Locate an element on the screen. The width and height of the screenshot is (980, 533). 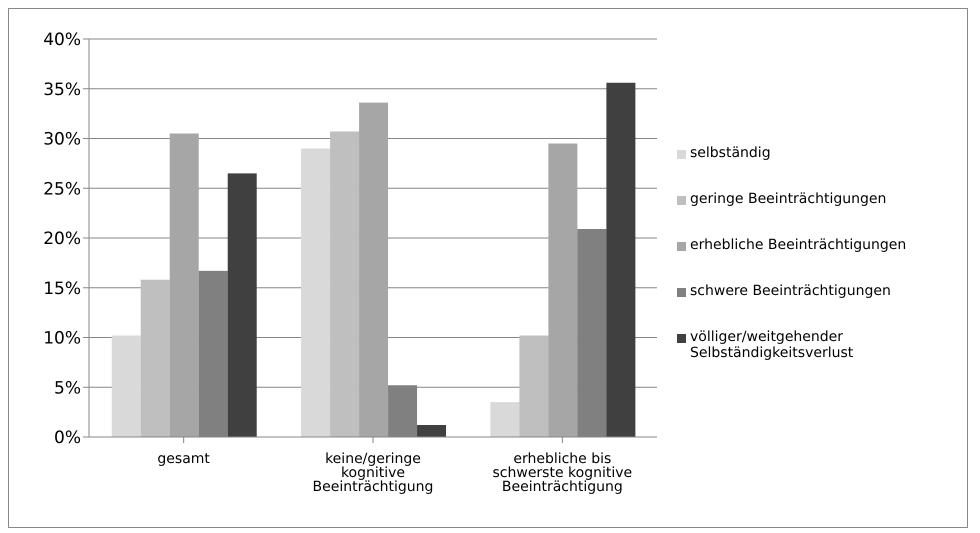
y-tick-label: 30% is located at coordinates (62, 140).